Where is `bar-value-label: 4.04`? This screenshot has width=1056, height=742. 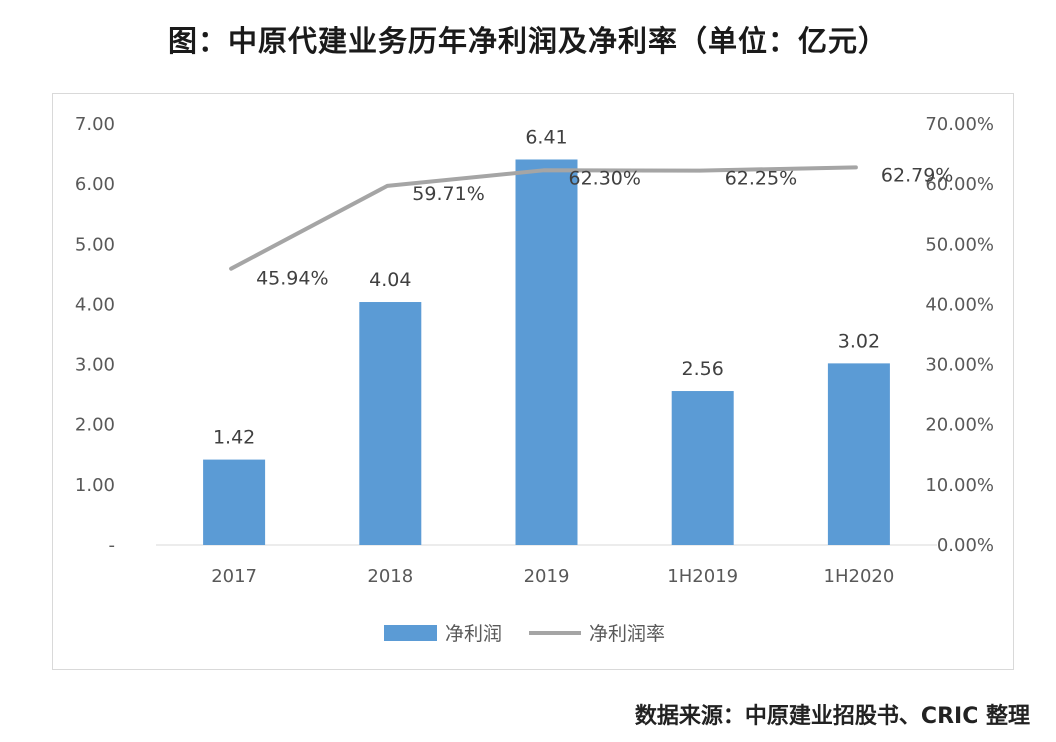
bar-value-label: 4.04 is located at coordinates (390, 280).